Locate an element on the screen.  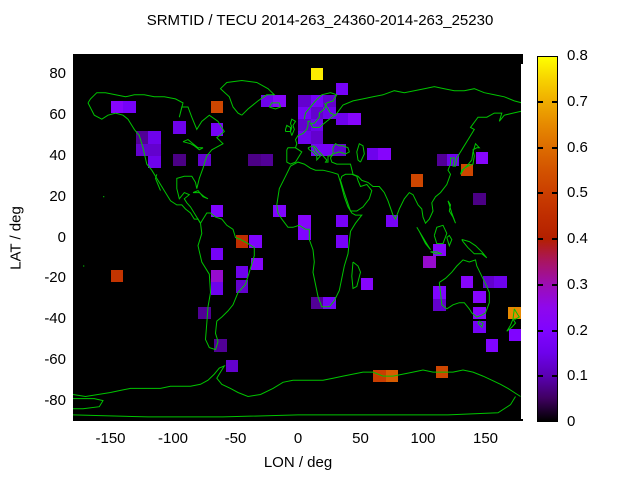
x-tick-label: -150 is located at coordinates (110, 438).